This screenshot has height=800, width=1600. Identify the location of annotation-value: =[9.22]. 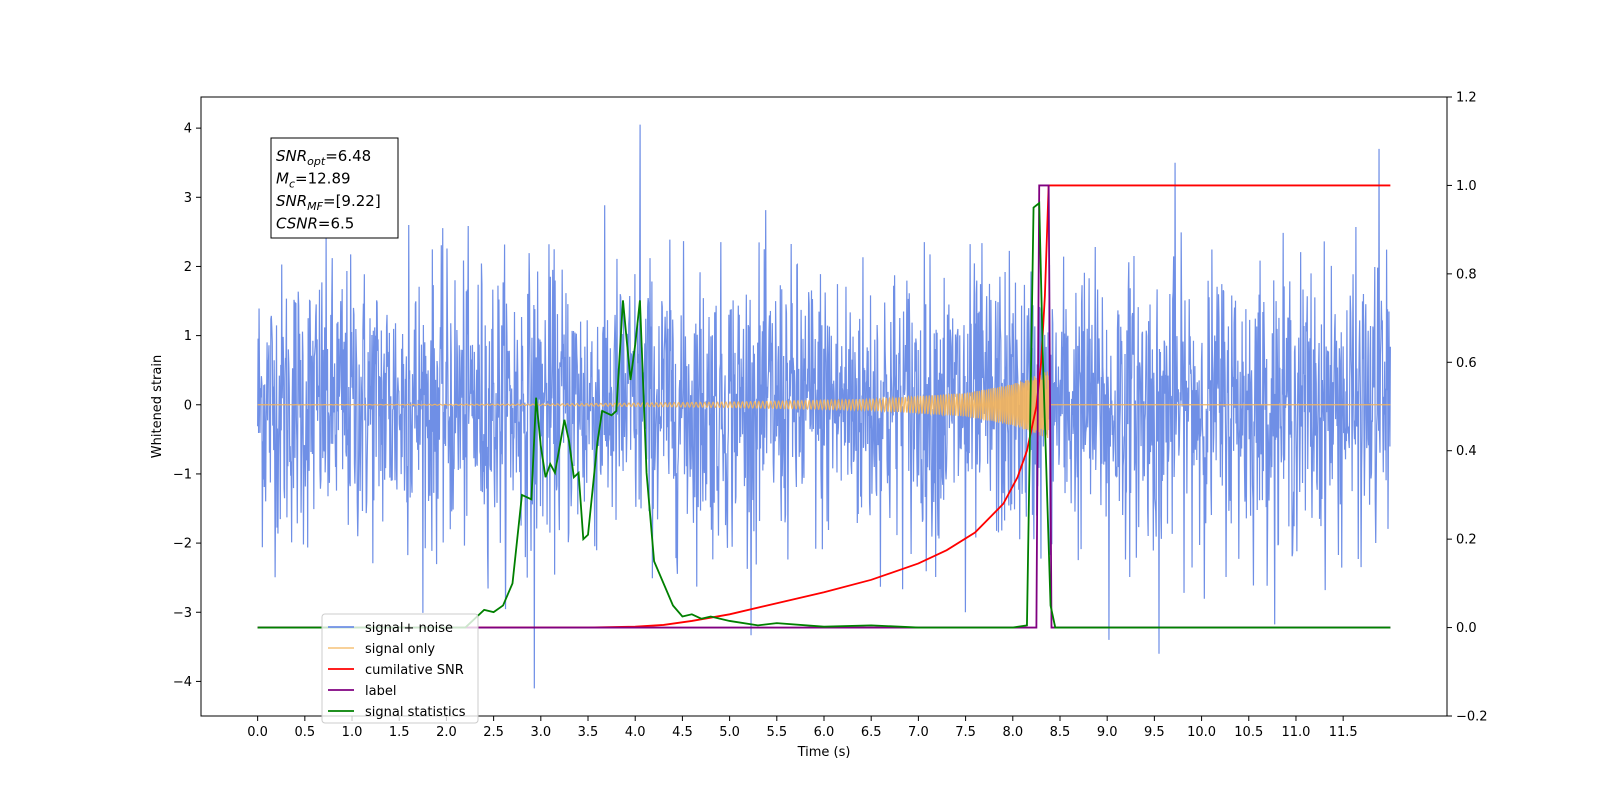
(352, 201).